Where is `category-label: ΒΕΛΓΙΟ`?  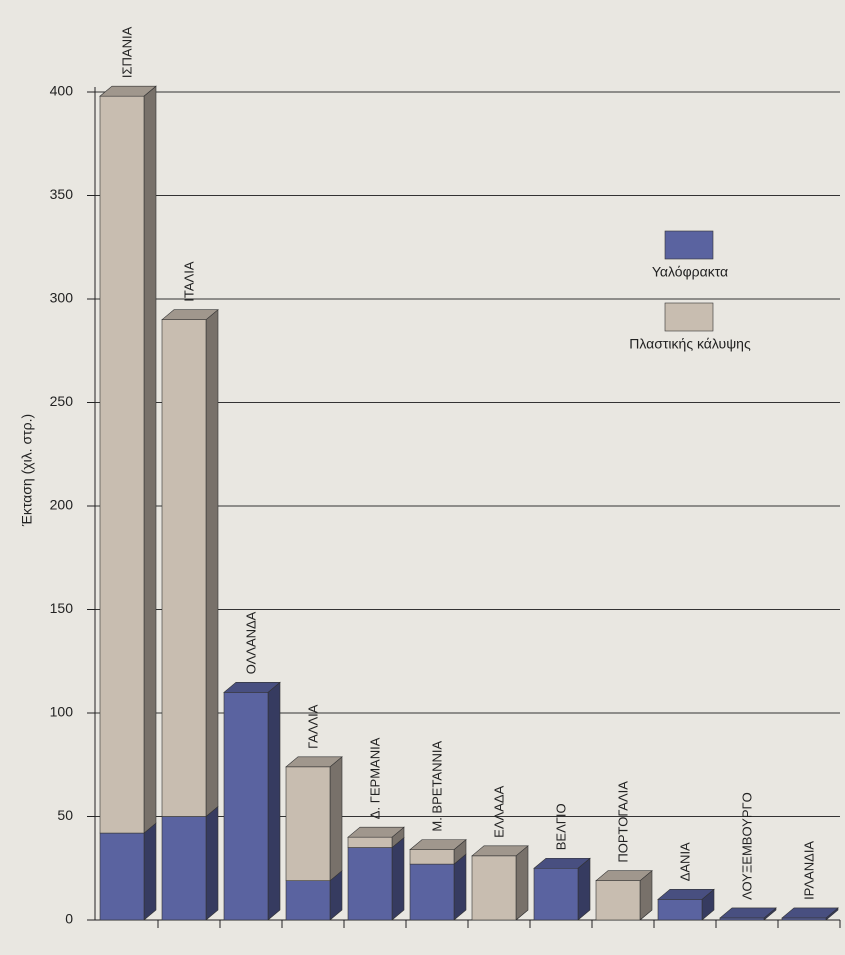 category-label: ΒΕΛΓΙΟ is located at coordinates (560, 826).